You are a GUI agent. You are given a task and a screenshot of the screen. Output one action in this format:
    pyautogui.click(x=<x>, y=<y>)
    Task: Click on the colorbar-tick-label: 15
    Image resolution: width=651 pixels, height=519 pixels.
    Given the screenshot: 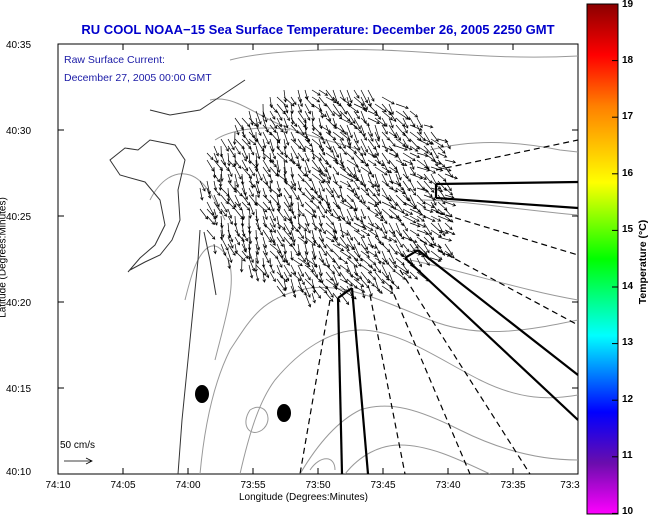 What is the action you would take?
    pyautogui.click(x=628, y=229)
    